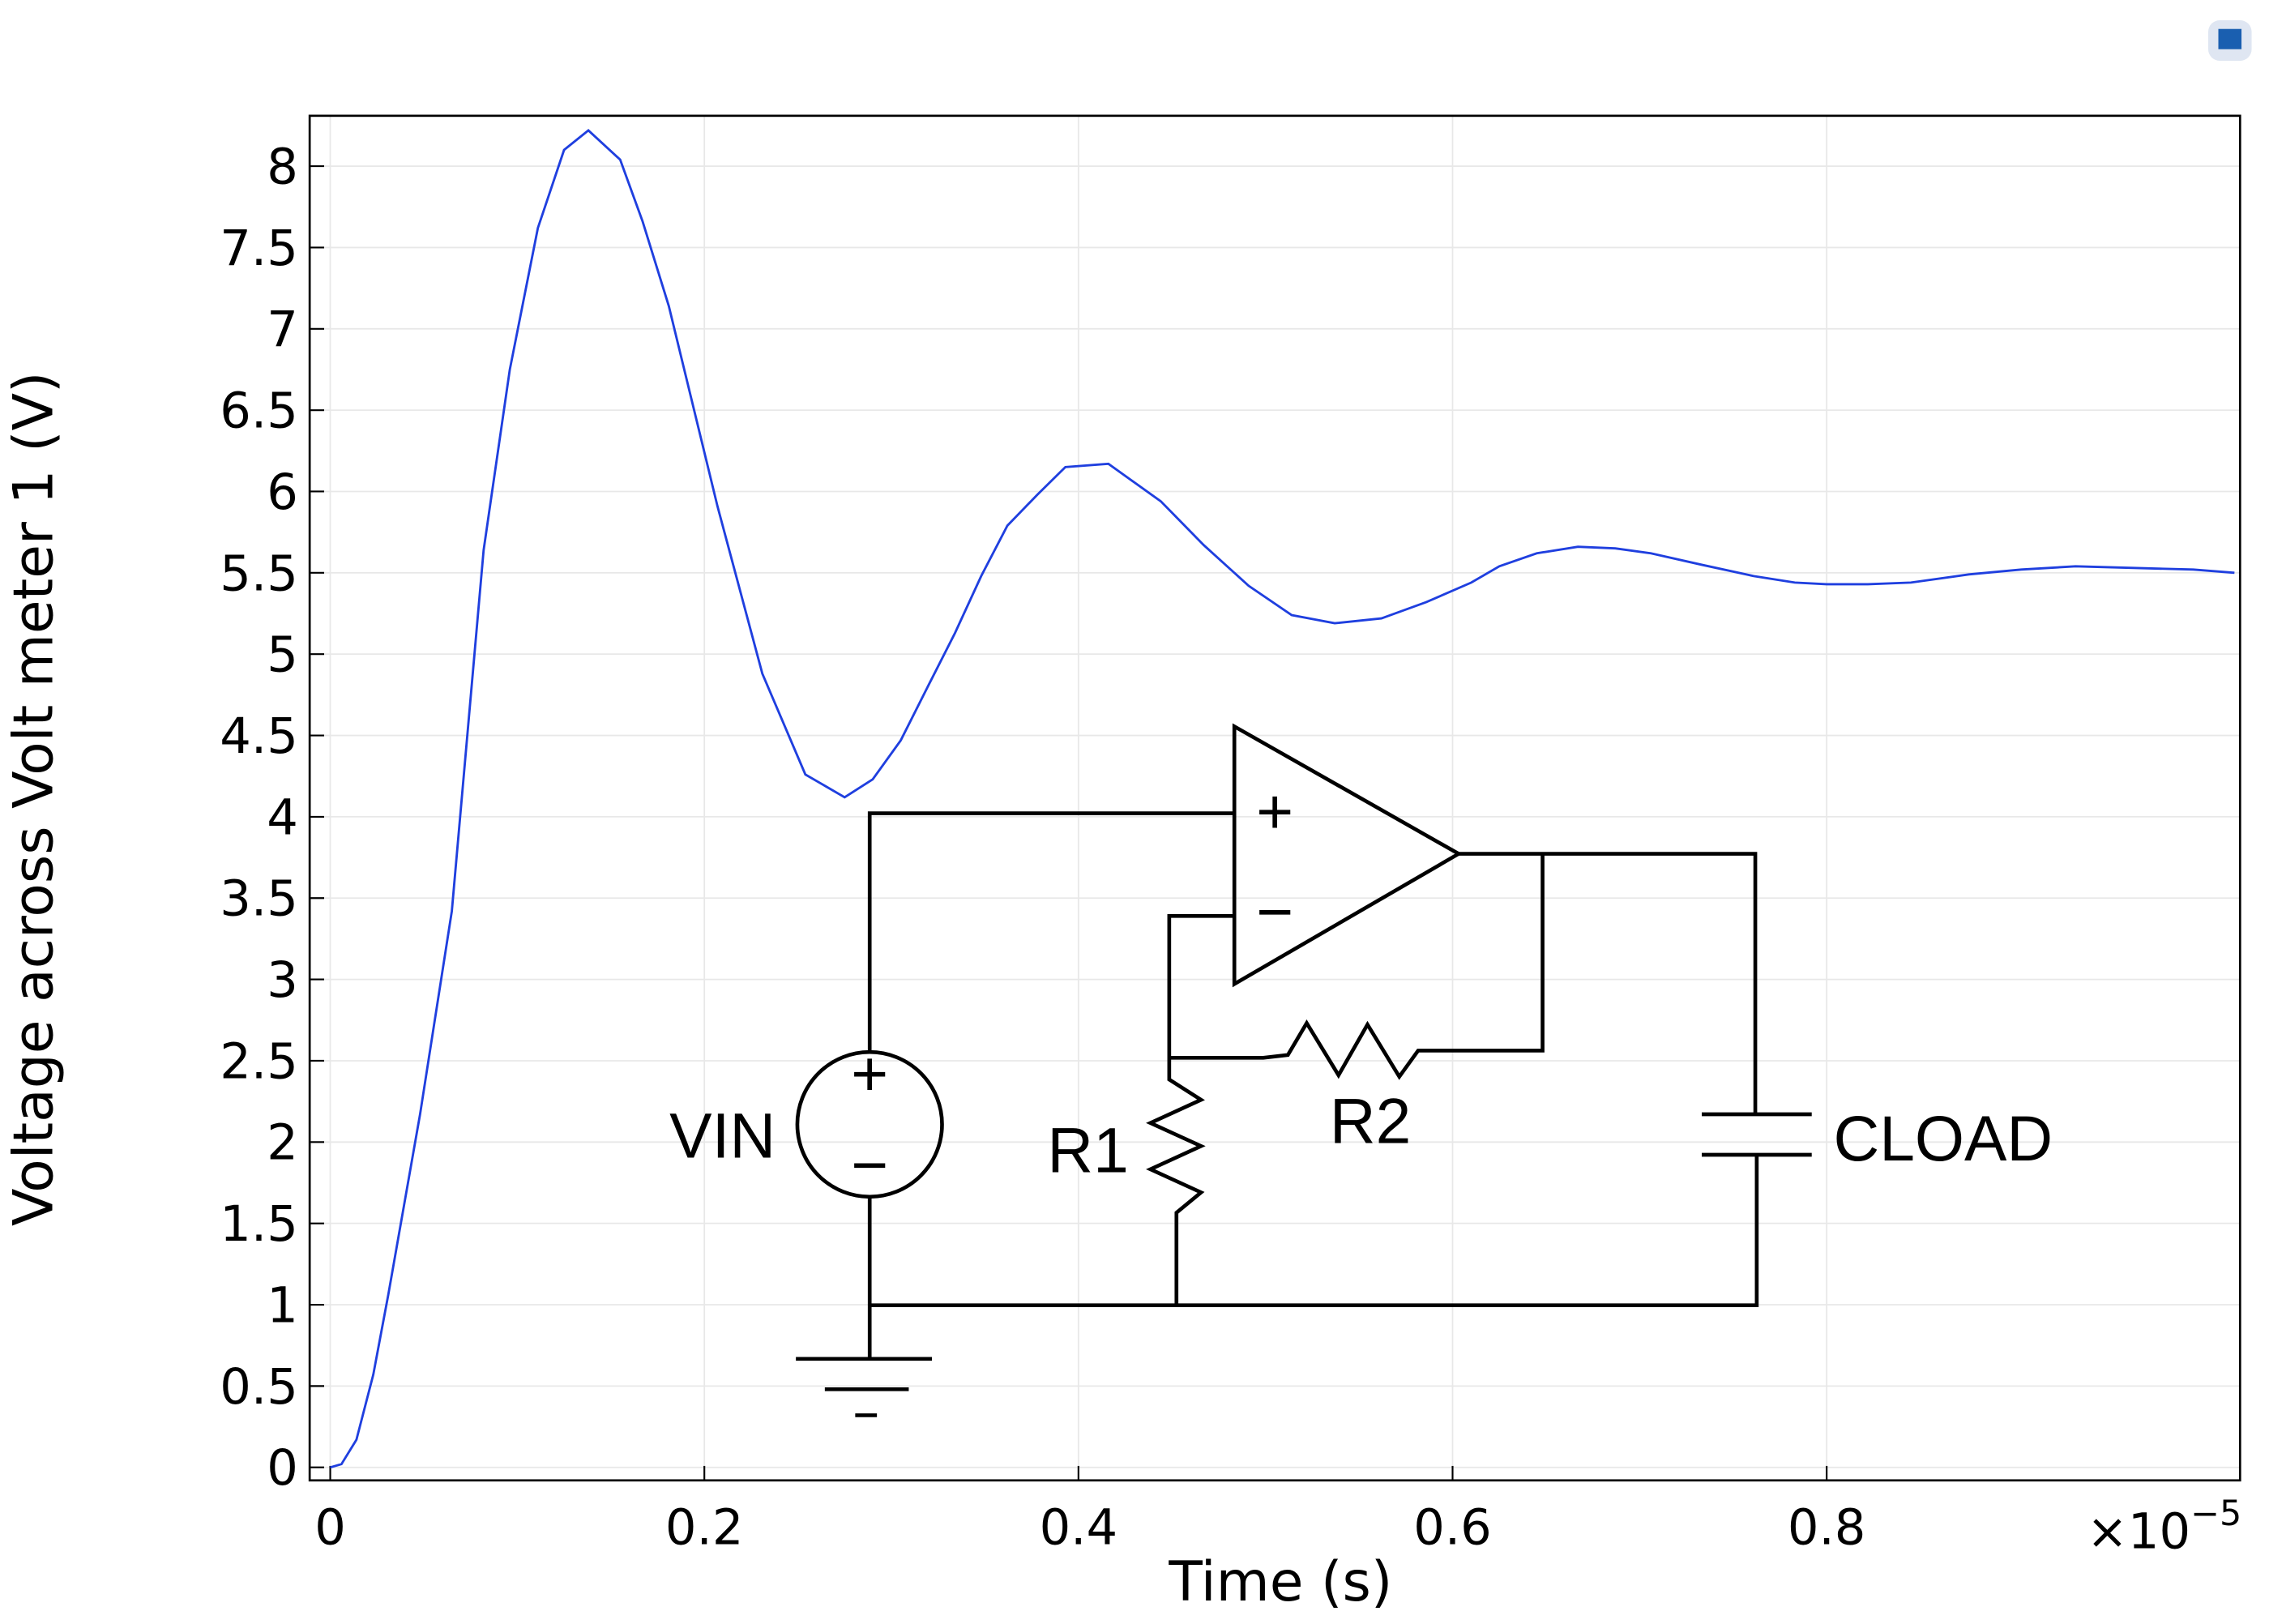 Image resolution: width=2269 pixels, height=1624 pixels. Describe the element at coordinates (1280, 1582) in the screenshot. I see `x-axis-label: Time (s)` at that location.